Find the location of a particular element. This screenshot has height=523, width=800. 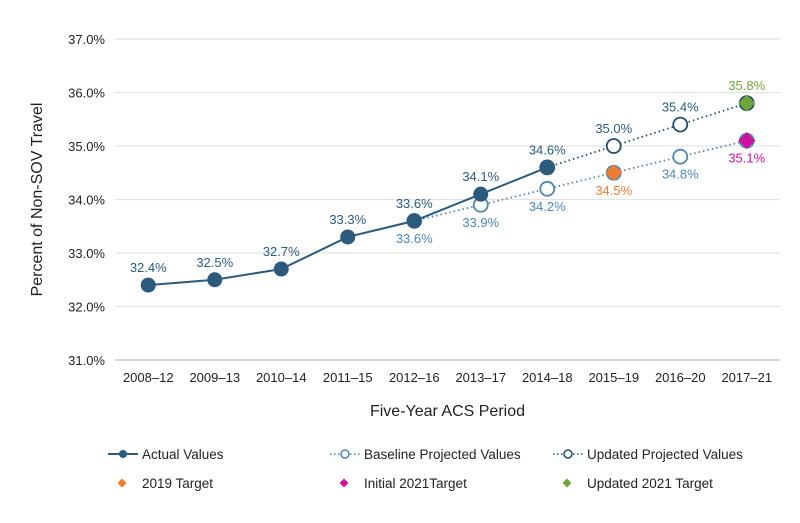

y-tick-label: 33.0% is located at coordinates (86, 253).